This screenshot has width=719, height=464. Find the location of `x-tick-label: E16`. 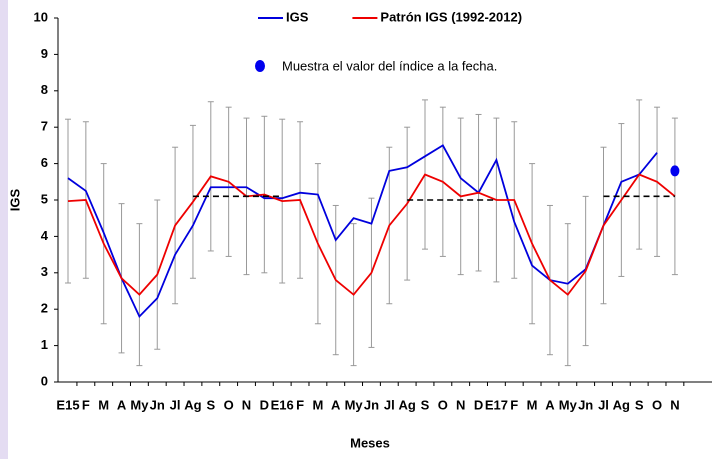

x-tick-label: E16 is located at coordinates (282, 404).